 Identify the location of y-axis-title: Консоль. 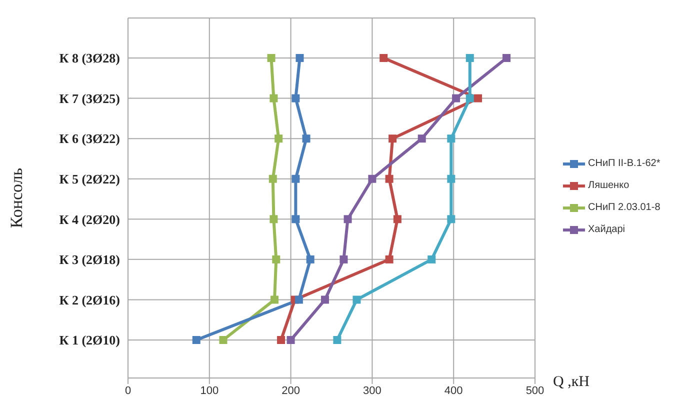
(16, 198).